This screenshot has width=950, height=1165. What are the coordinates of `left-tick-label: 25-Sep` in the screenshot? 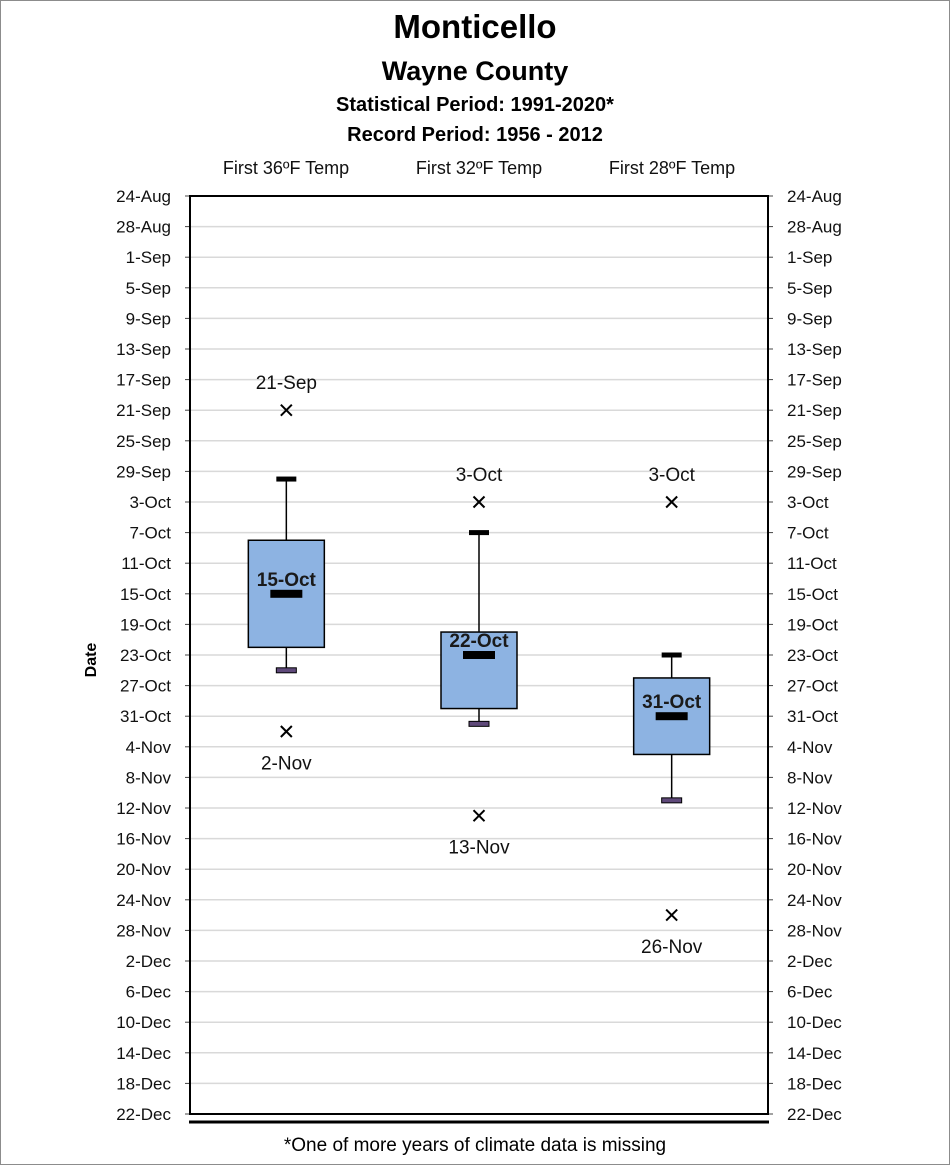 It's located at (143, 441).